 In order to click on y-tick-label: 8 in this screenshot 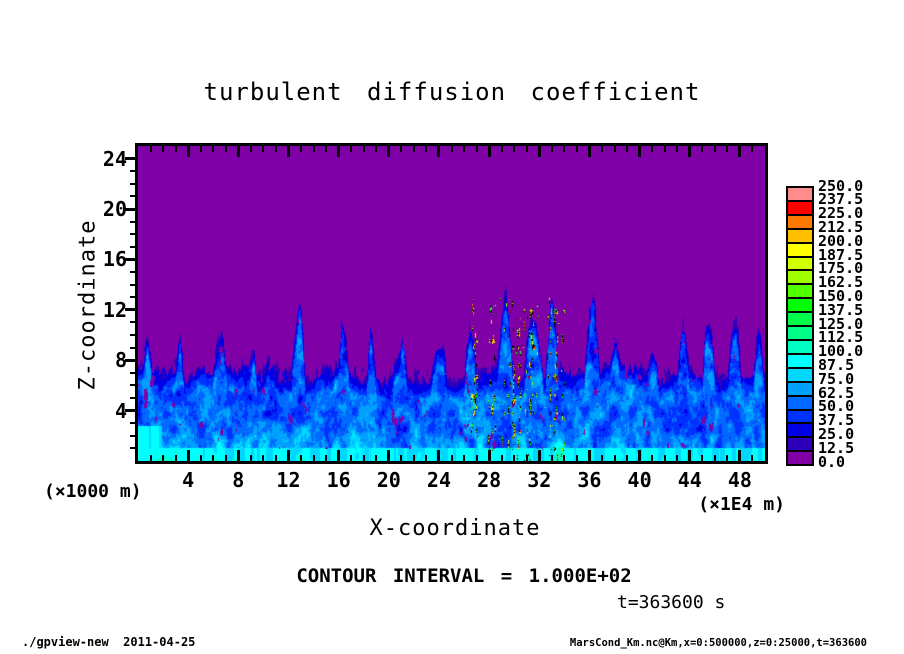, I will do `click(120, 360)`.